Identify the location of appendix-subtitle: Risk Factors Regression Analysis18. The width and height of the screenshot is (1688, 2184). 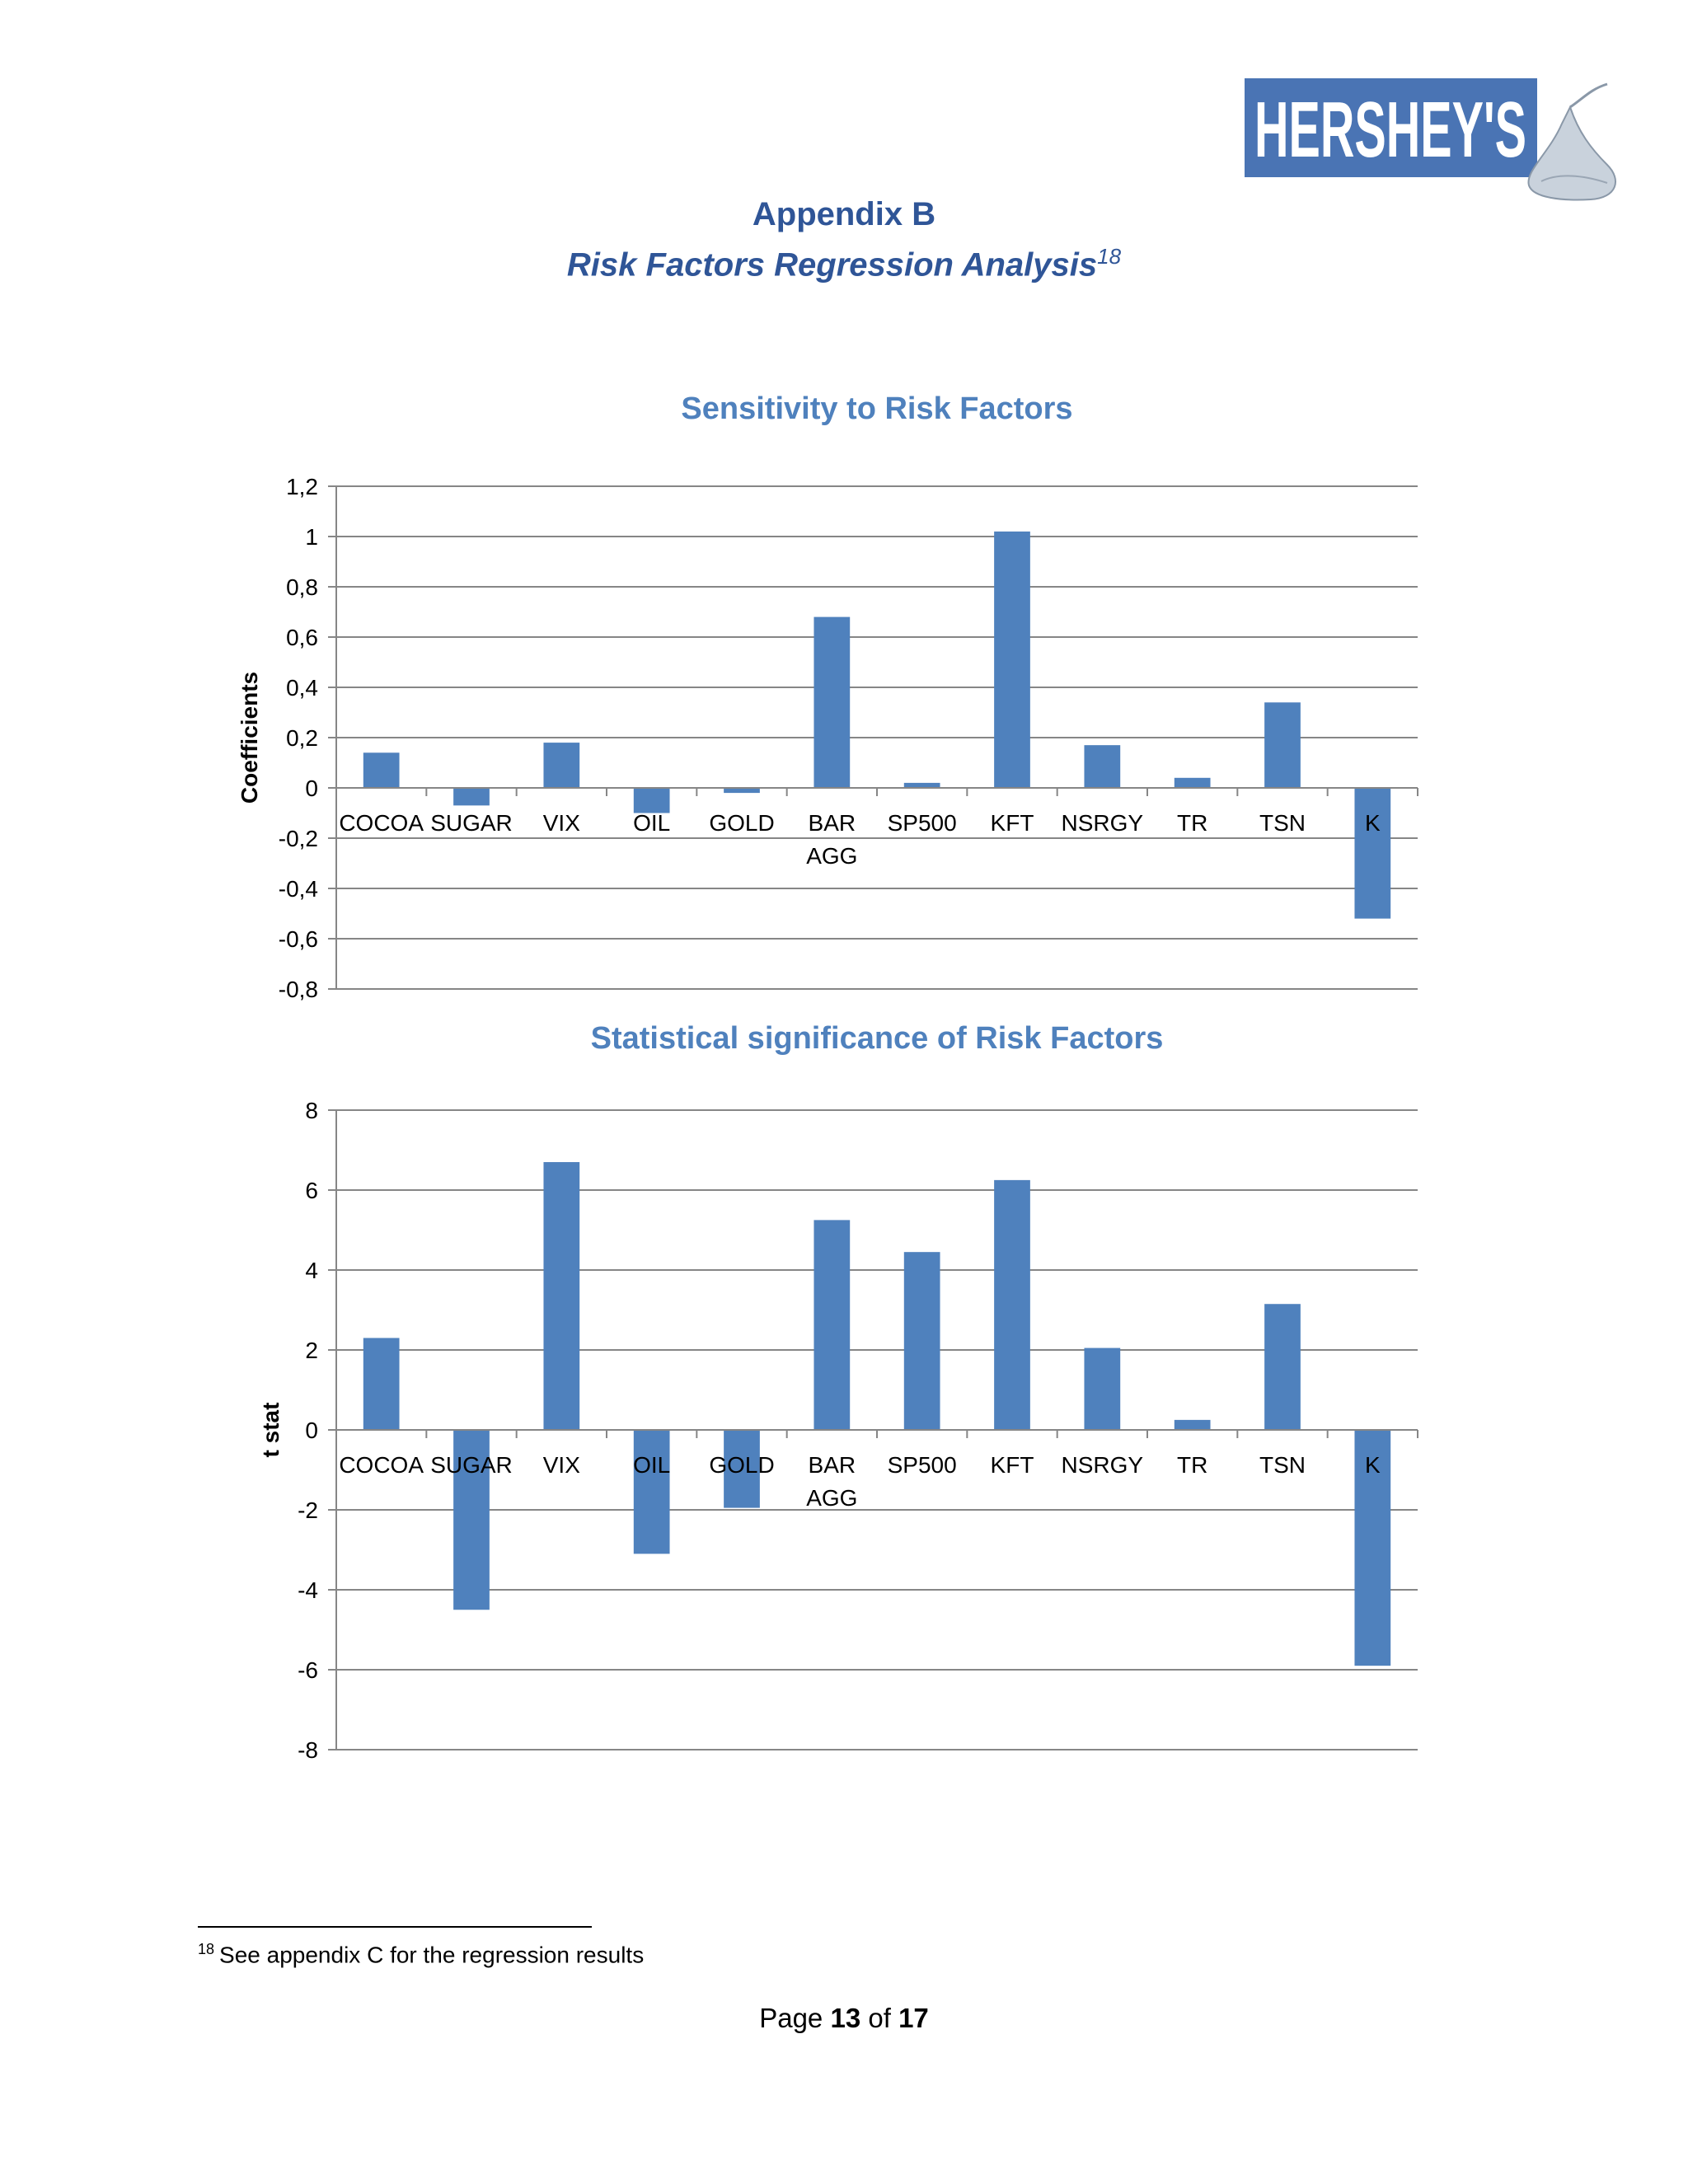
(844, 264).